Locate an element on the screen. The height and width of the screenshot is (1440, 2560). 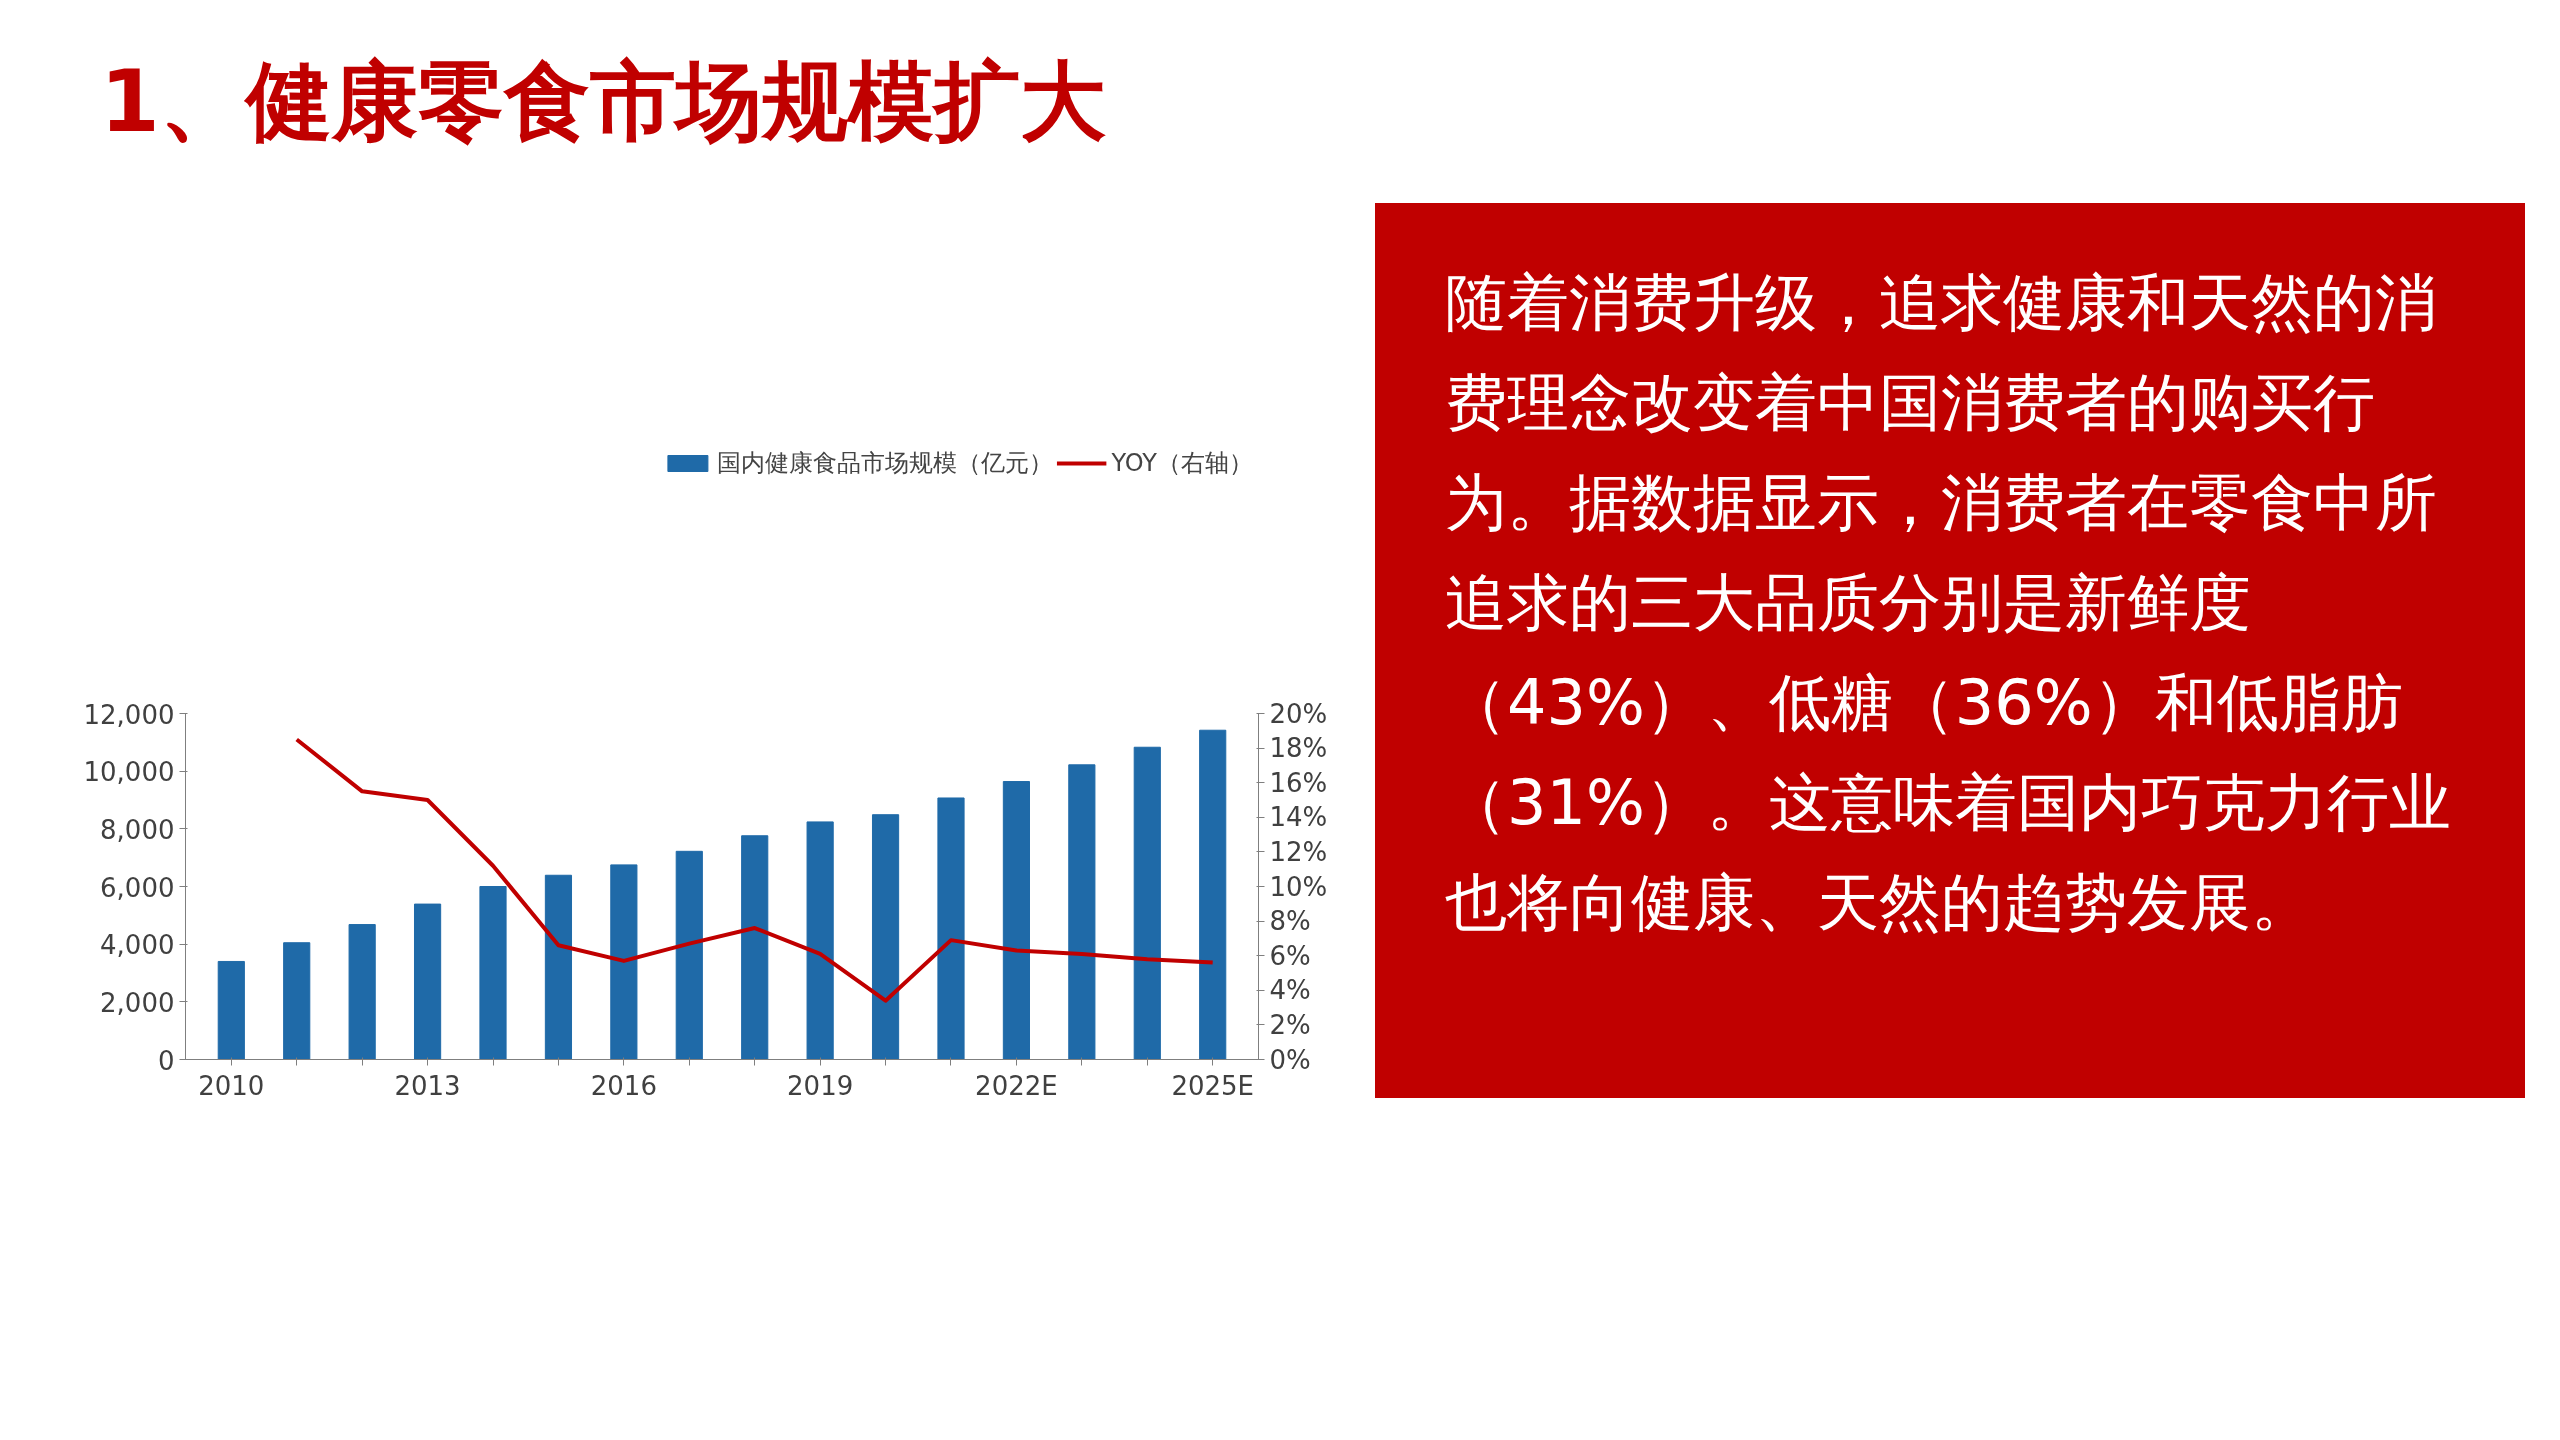
chart-title: 1、健康零食市场规模扩大 is located at coordinates (603, 101).